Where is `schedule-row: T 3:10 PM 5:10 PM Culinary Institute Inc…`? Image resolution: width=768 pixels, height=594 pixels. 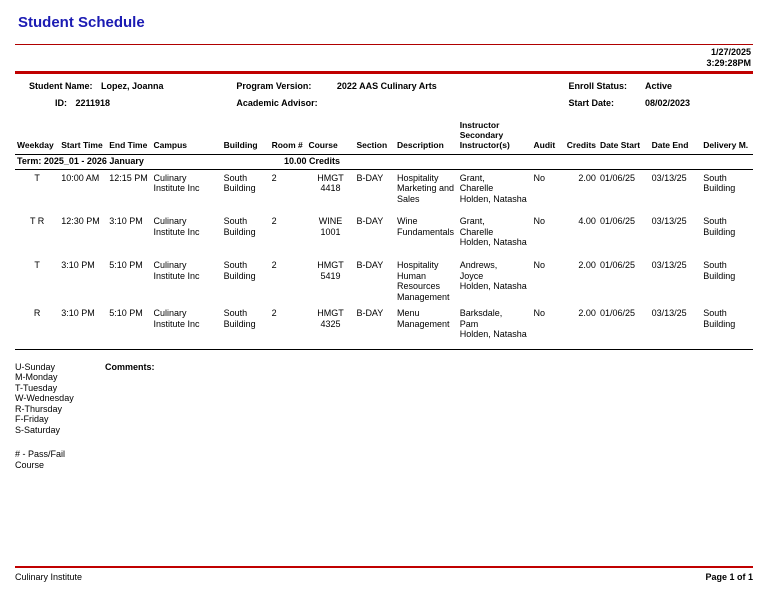 schedule-row: T 3:10 PM 5:10 PM Culinary Institute Inc… is located at coordinates (384, 281).